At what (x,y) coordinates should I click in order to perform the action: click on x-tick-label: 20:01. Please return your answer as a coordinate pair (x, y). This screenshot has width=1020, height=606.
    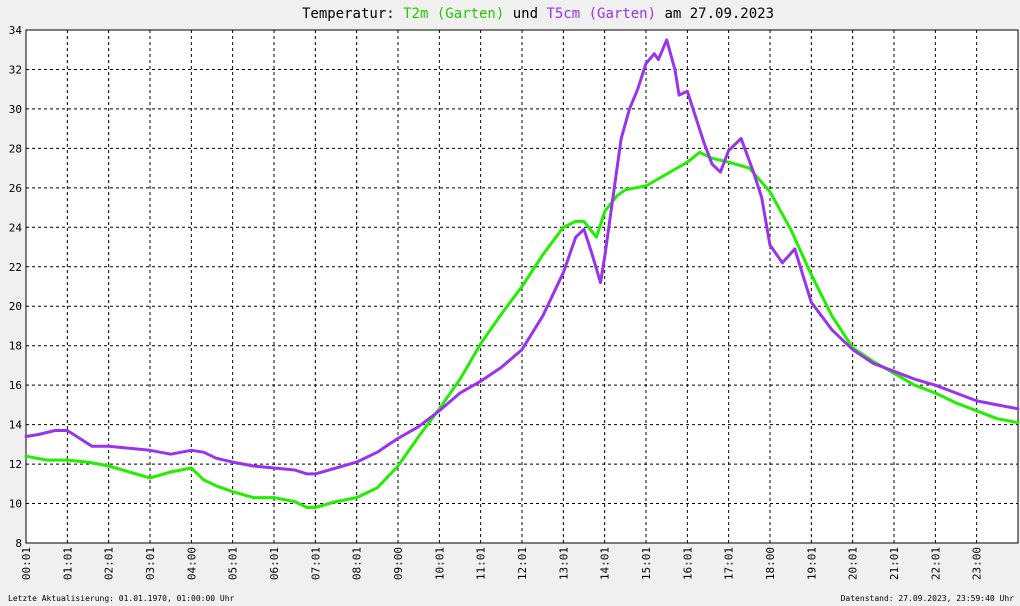
    Looking at the image, I should click on (853, 563).